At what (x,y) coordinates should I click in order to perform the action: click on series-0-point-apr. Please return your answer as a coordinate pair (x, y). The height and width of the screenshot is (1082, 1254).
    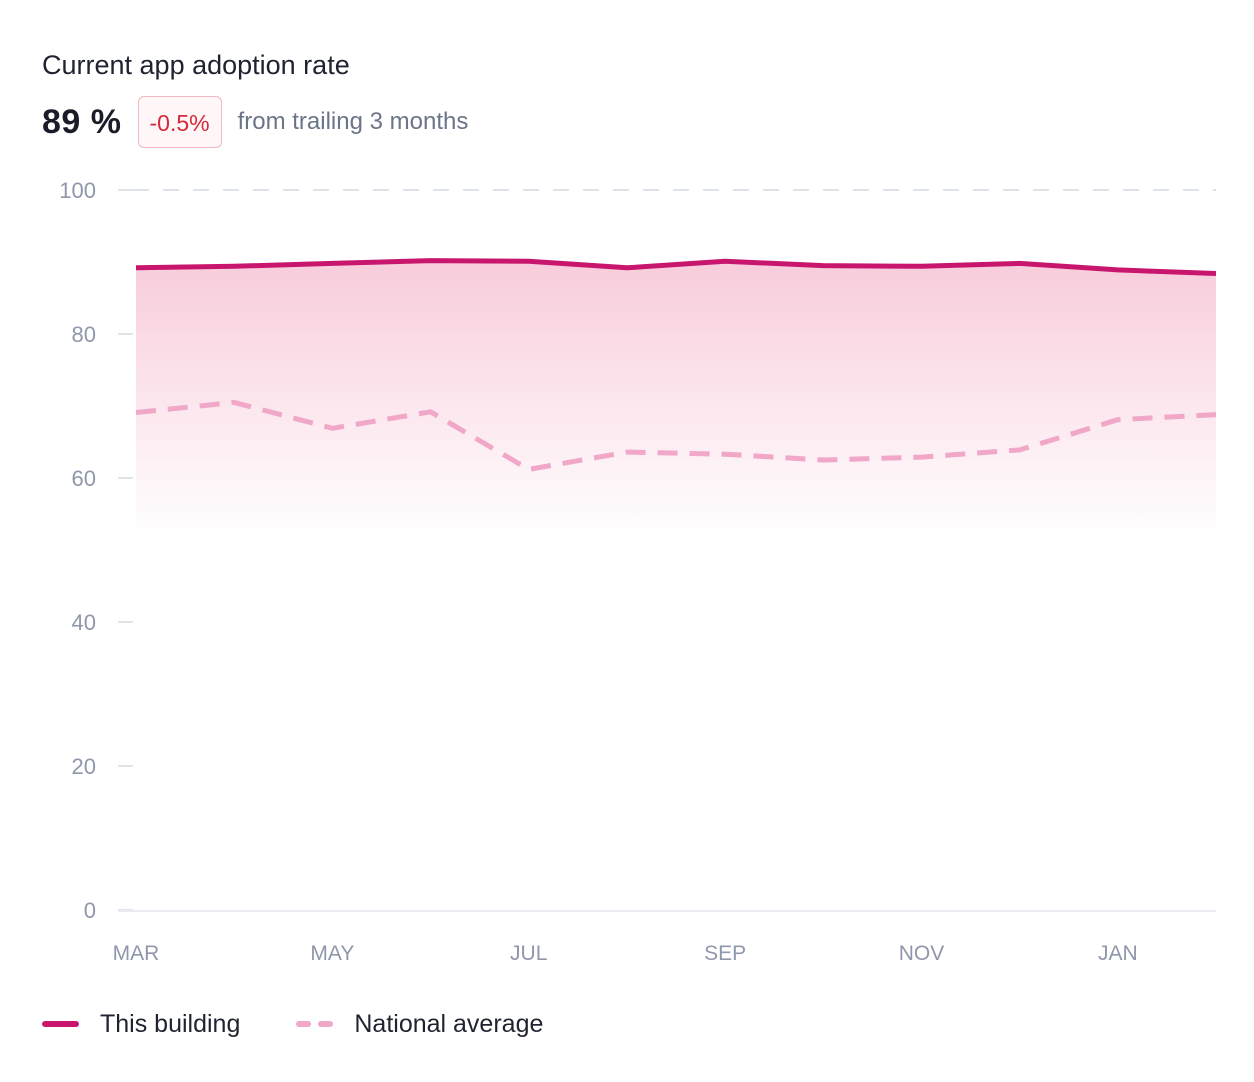
    Looking at the image, I should click on (234, 266).